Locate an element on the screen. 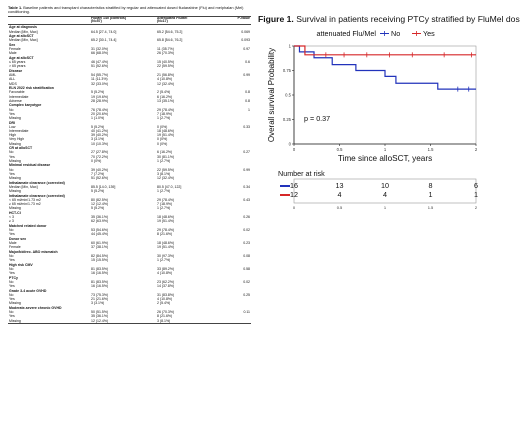 This screenshot has width=520, height=443. table-cell: 39 (40.2%) is located at coordinates (100, 135).